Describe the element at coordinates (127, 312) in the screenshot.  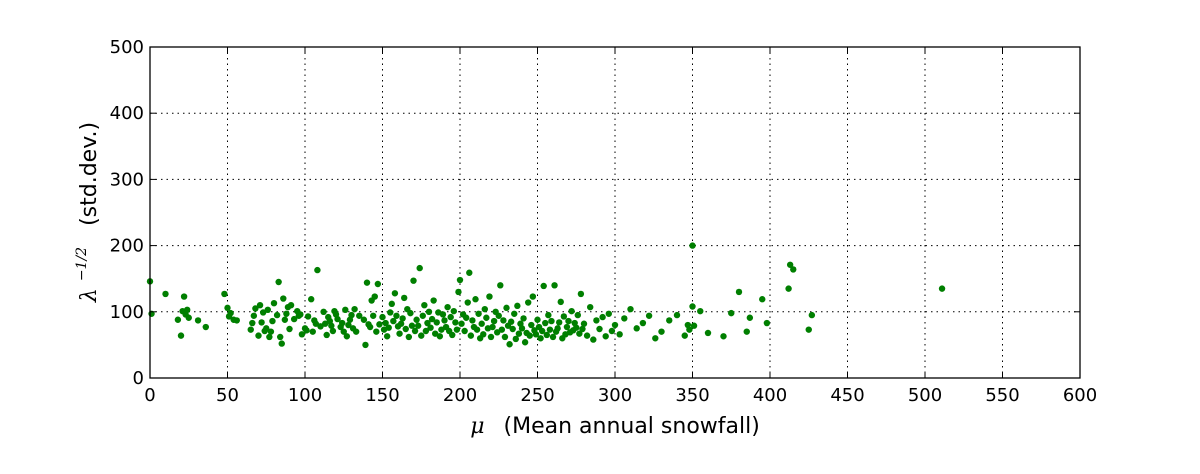
I see `y-tick-label: 100` at that location.